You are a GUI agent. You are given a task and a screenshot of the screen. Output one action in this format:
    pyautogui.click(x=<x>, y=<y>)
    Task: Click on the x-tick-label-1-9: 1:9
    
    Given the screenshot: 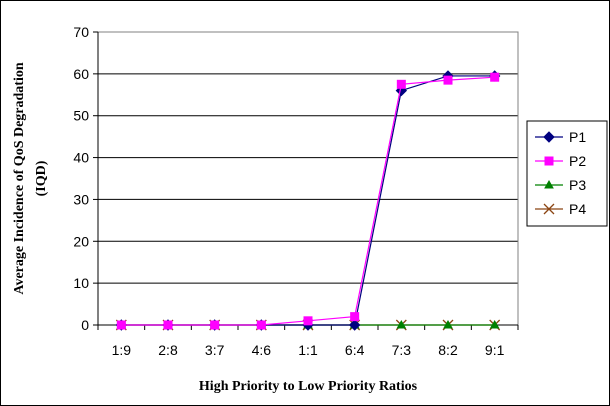 What is the action you would take?
    pyautogui.click(x=122, y=350)
    